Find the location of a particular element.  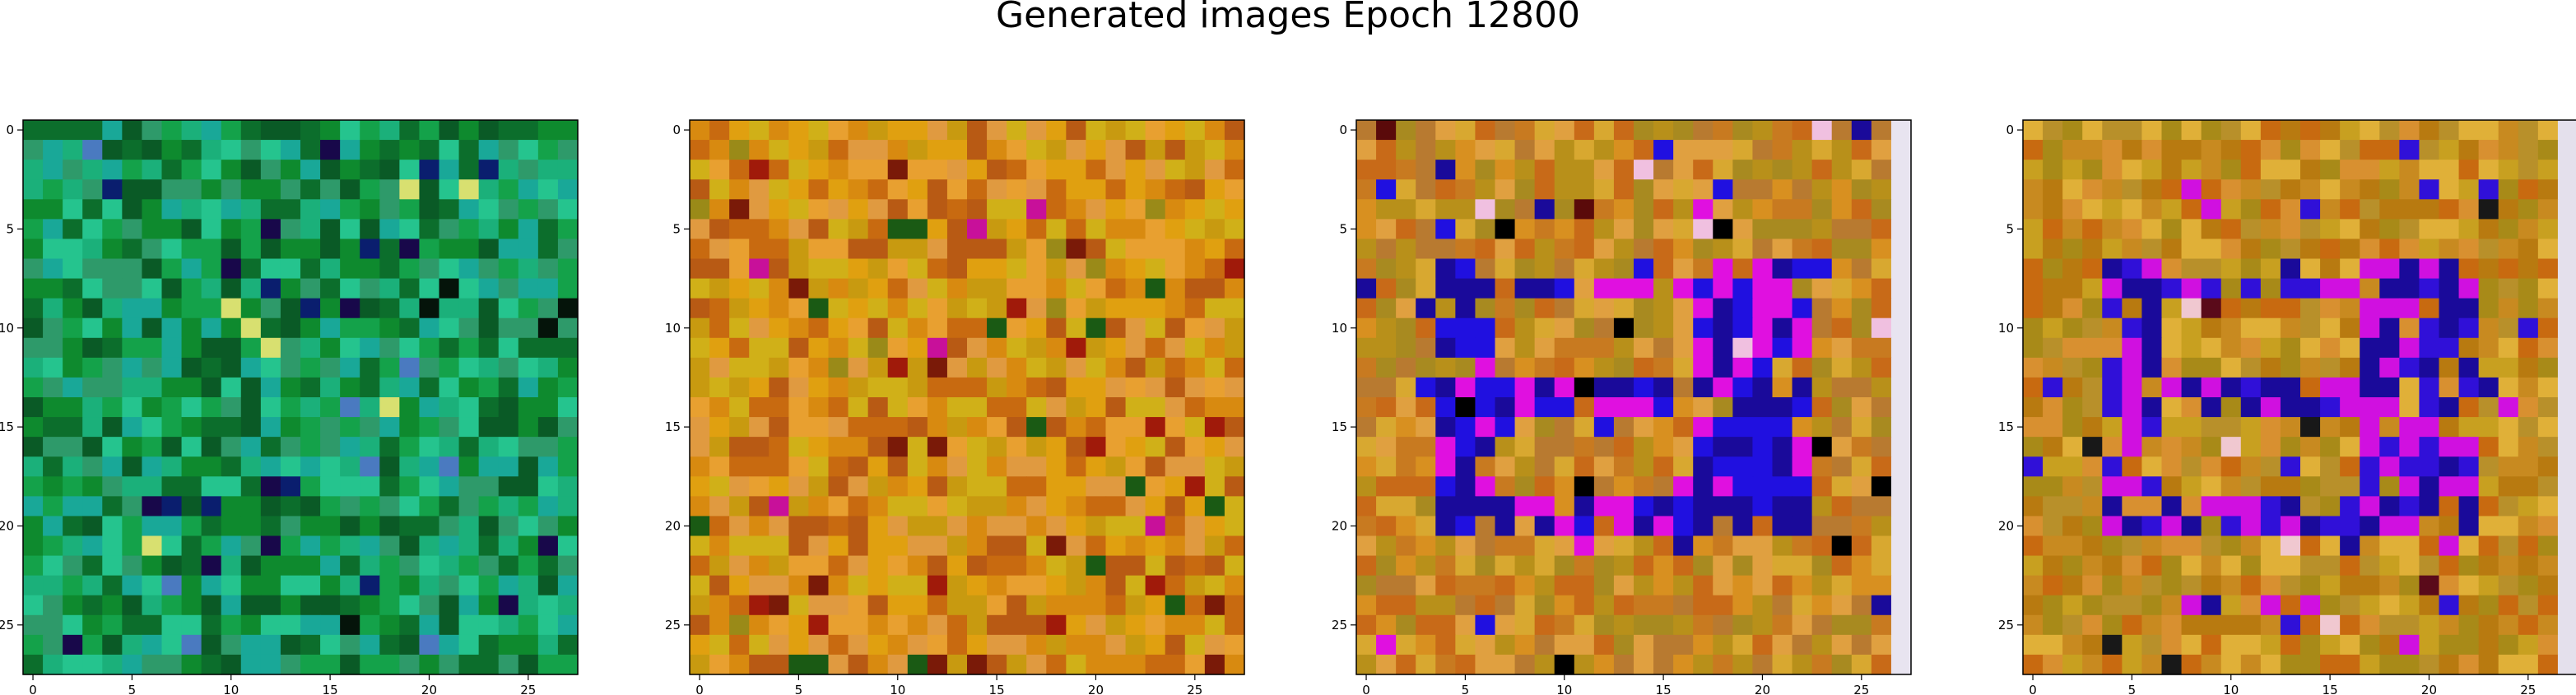

y-tick-label: 25 is located at coordinates (673, 625).